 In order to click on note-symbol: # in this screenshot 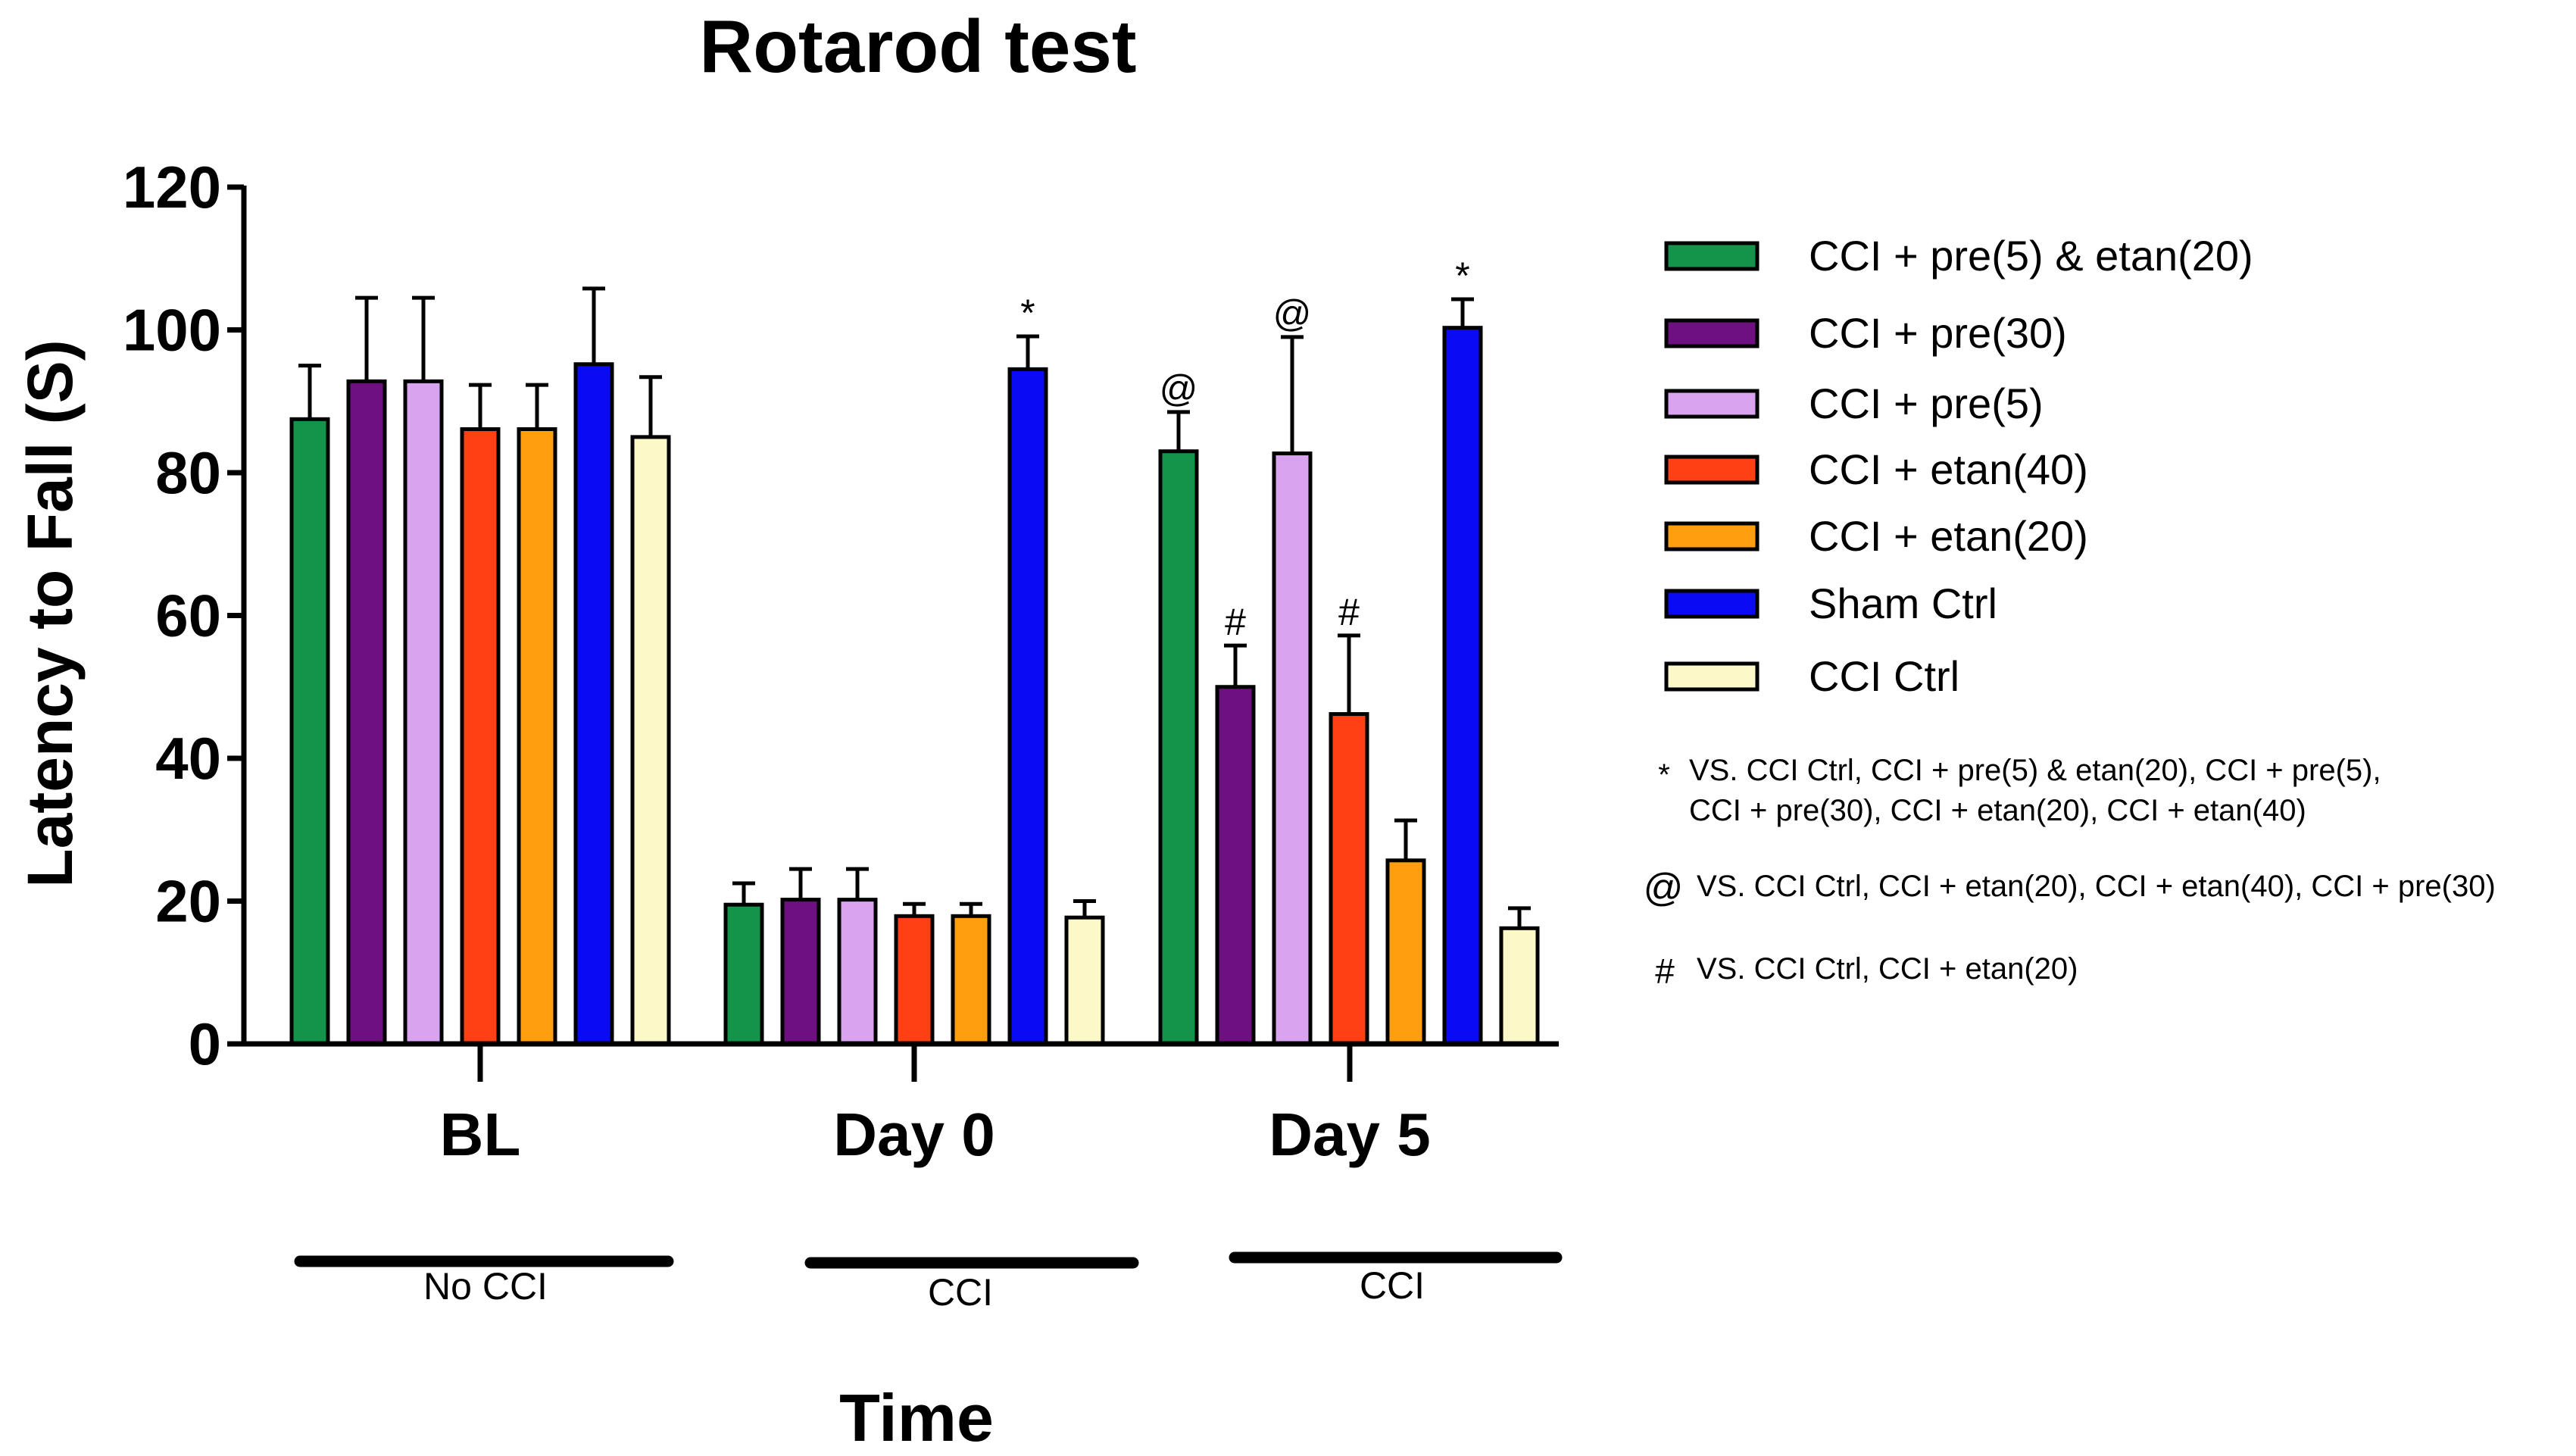, I will do `click(1665, 971)`.